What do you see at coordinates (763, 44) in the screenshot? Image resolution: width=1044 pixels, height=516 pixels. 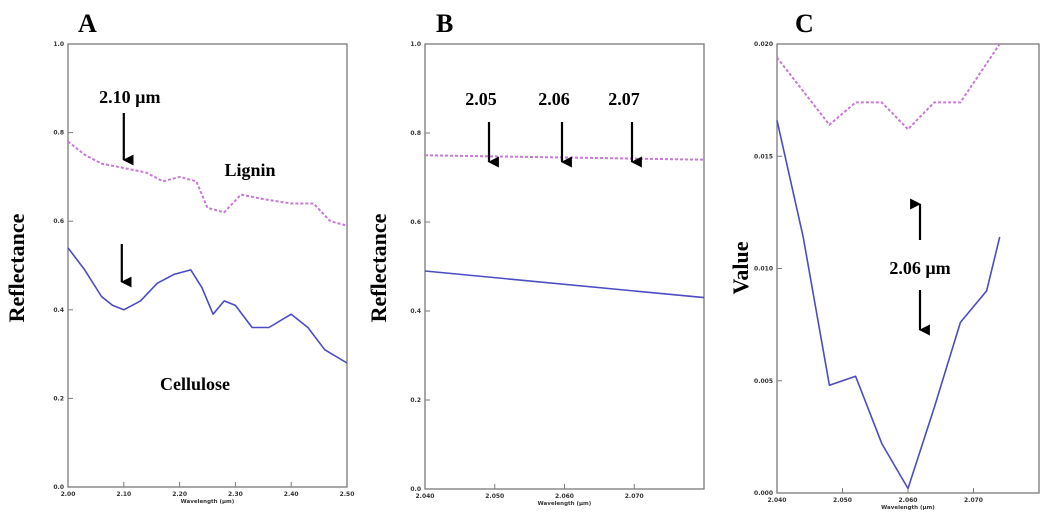 I see `y-tick-label: 0.020` at bounding box center [763, 44].